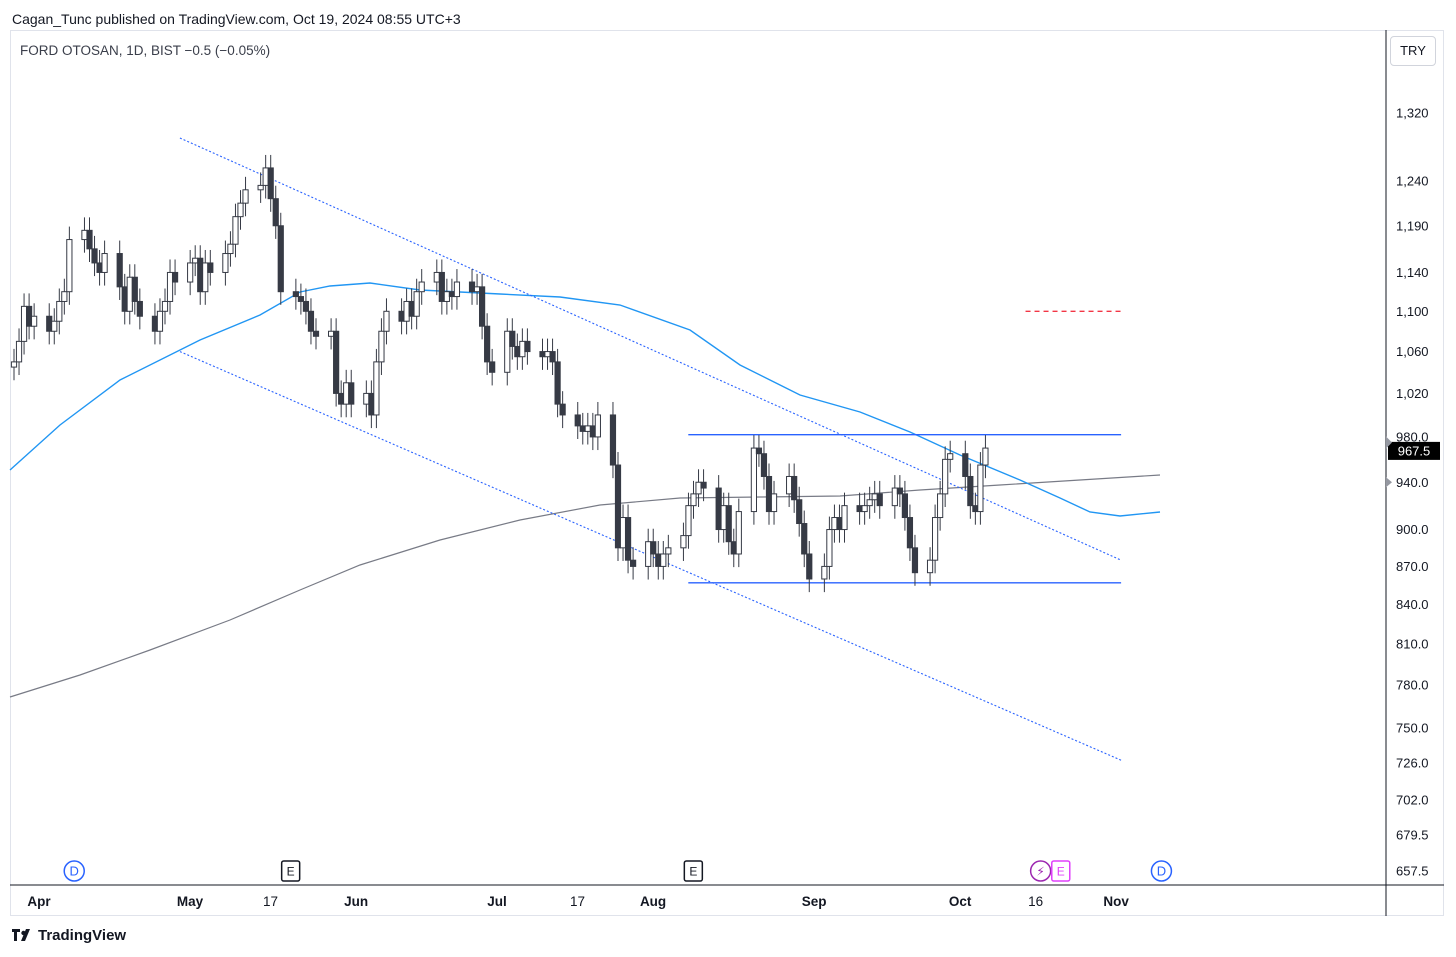  Describe the element at coordinates (1061, 871) in the screenshot. I see `earnings-upcoming-event-icon: E` at that location.